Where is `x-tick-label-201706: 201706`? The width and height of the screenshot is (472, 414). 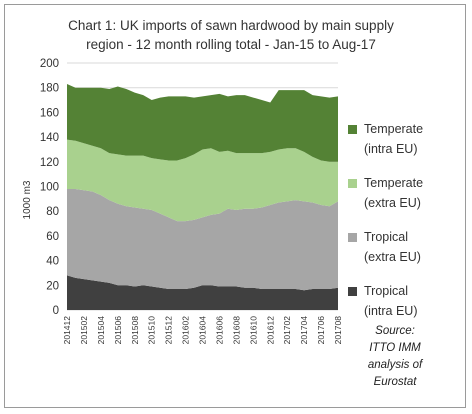 x-tick-label-201706: 201706 is located at coordinates (321, 330).